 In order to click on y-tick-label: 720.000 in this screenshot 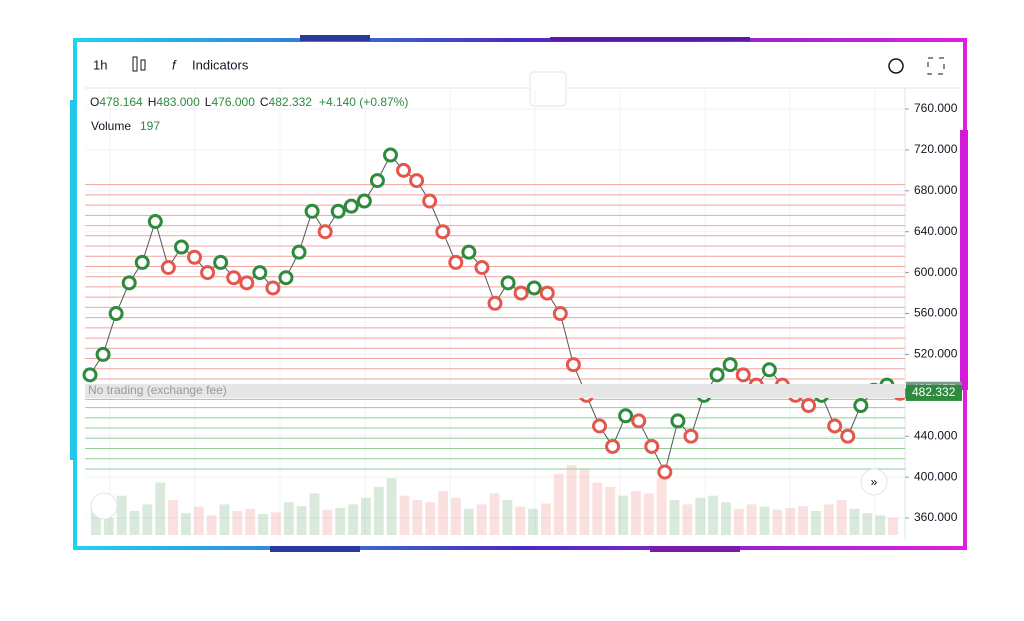, I will do `click(936, 149)`.